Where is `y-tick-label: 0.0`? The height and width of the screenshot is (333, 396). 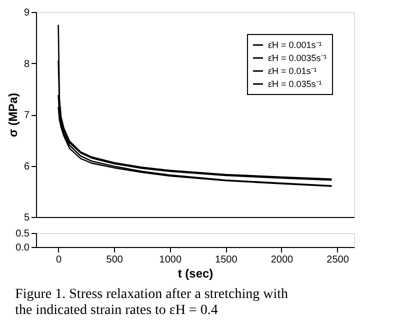 y-tick-label: 0.0 is located at coordinates (23, 248).